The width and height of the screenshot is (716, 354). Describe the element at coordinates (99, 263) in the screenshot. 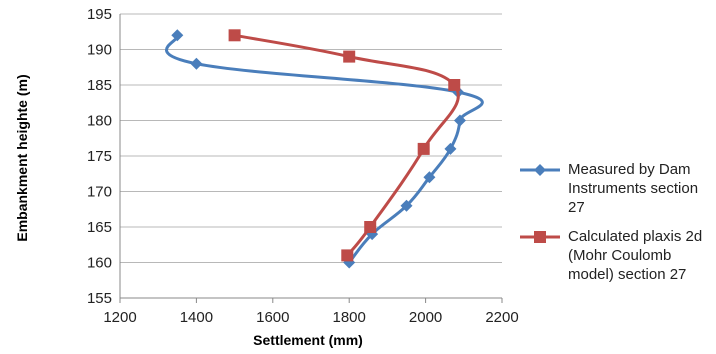

I see `y-tick-label-160: 160` at that location.